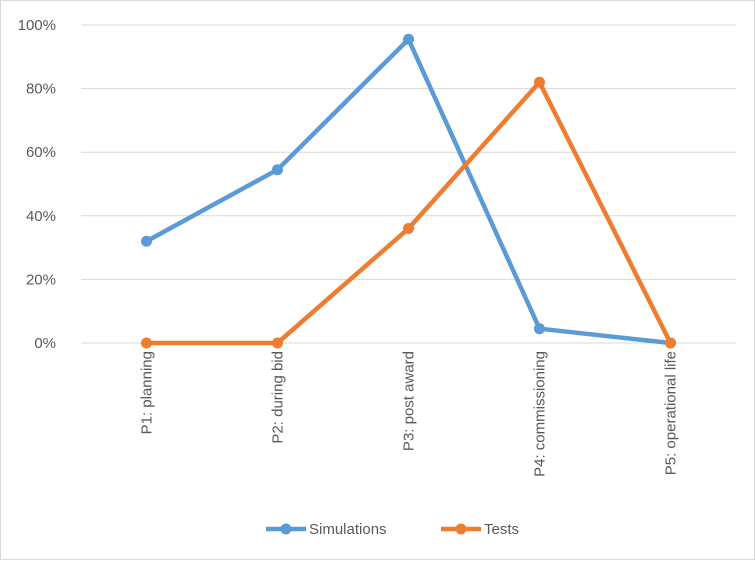 The height and width of the screenshot is (564, 755). Describe the element at coordinates (41, 279) in the screenshot. I see `y-tick-label: 20%` at that location.